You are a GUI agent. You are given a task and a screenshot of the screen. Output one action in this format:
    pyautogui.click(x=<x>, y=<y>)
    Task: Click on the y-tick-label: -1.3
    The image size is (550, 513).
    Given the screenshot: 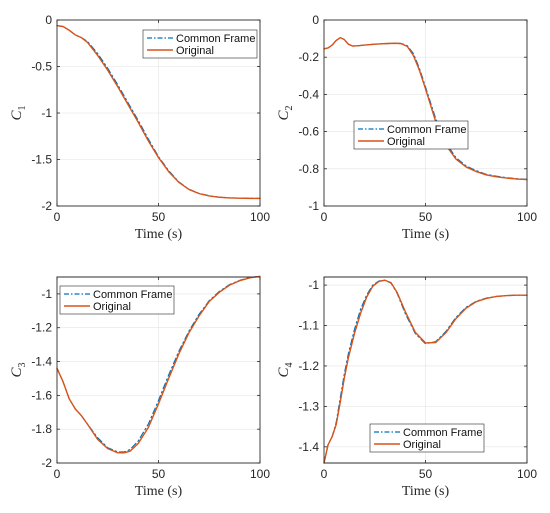 What is the action you would take?
    pyautogui.click(x=308, y=406)
    